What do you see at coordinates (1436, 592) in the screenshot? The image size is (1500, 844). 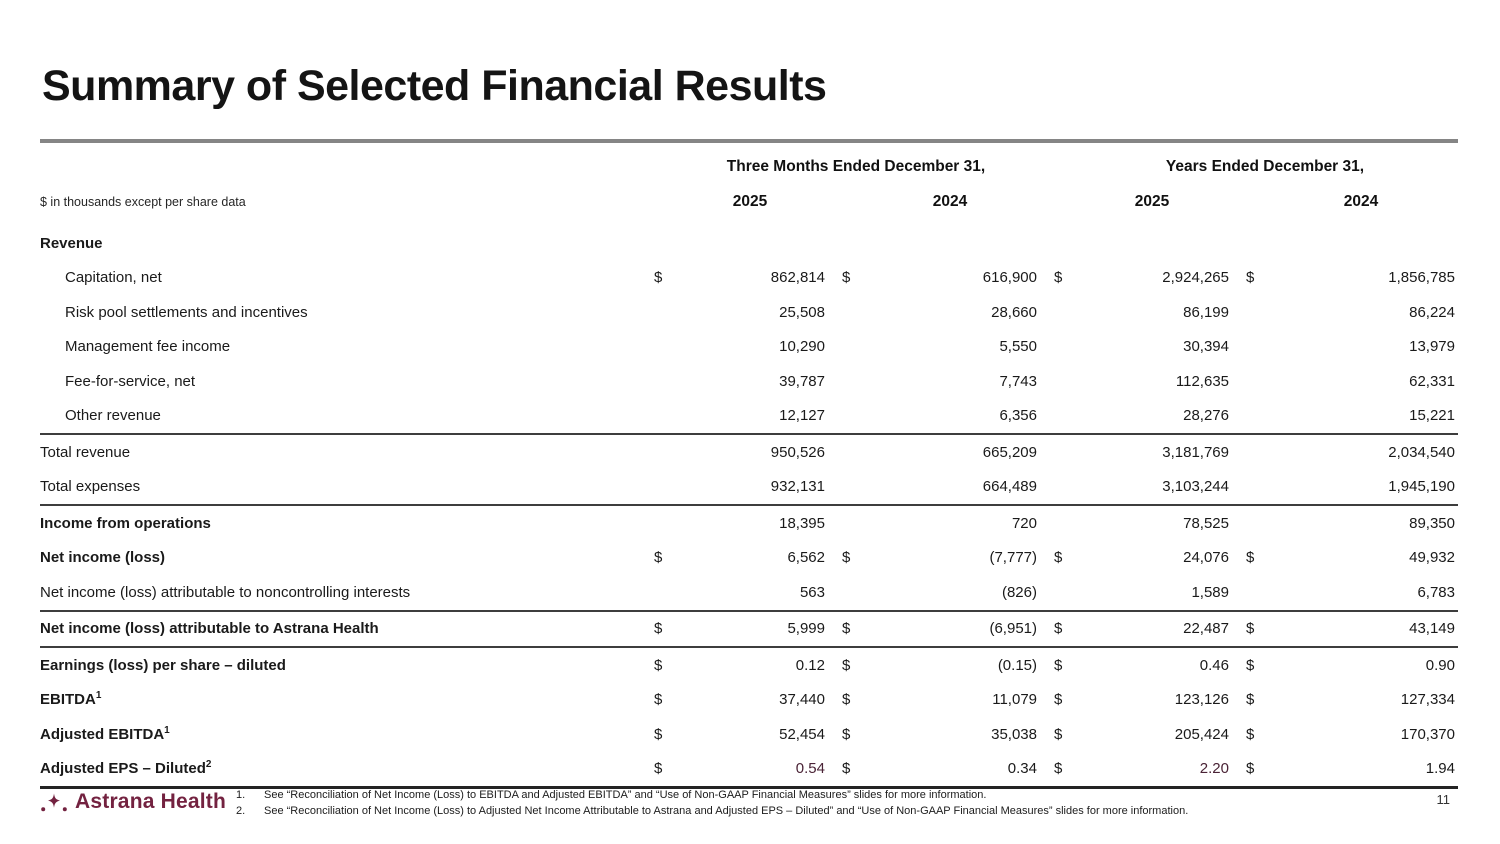 I see `value-cell: 6,783` at bounding box center [1436, 592].